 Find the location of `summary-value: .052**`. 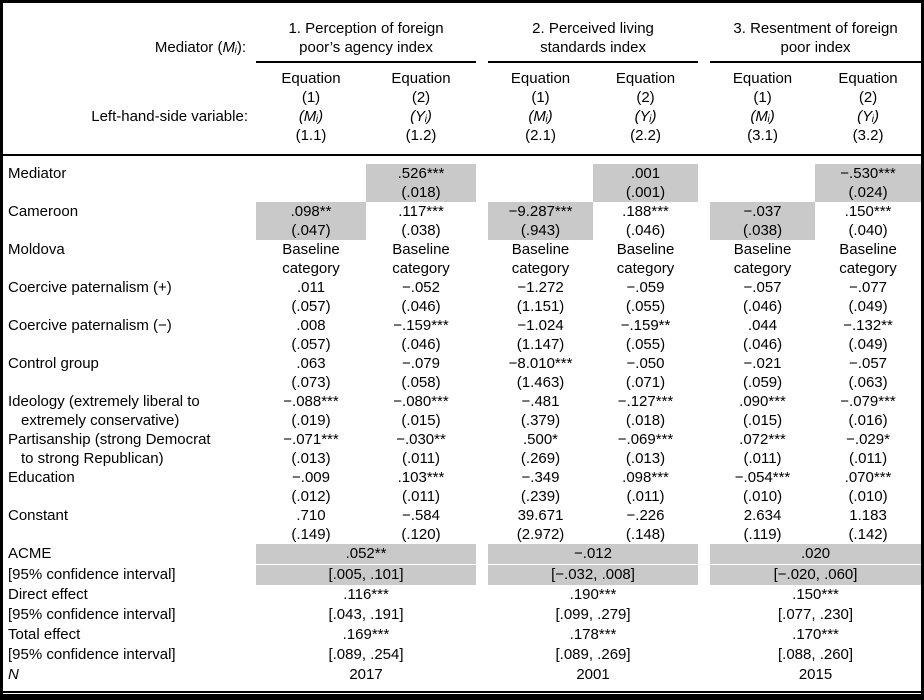

summary-value: .052** is located at coordinates (366, 554).